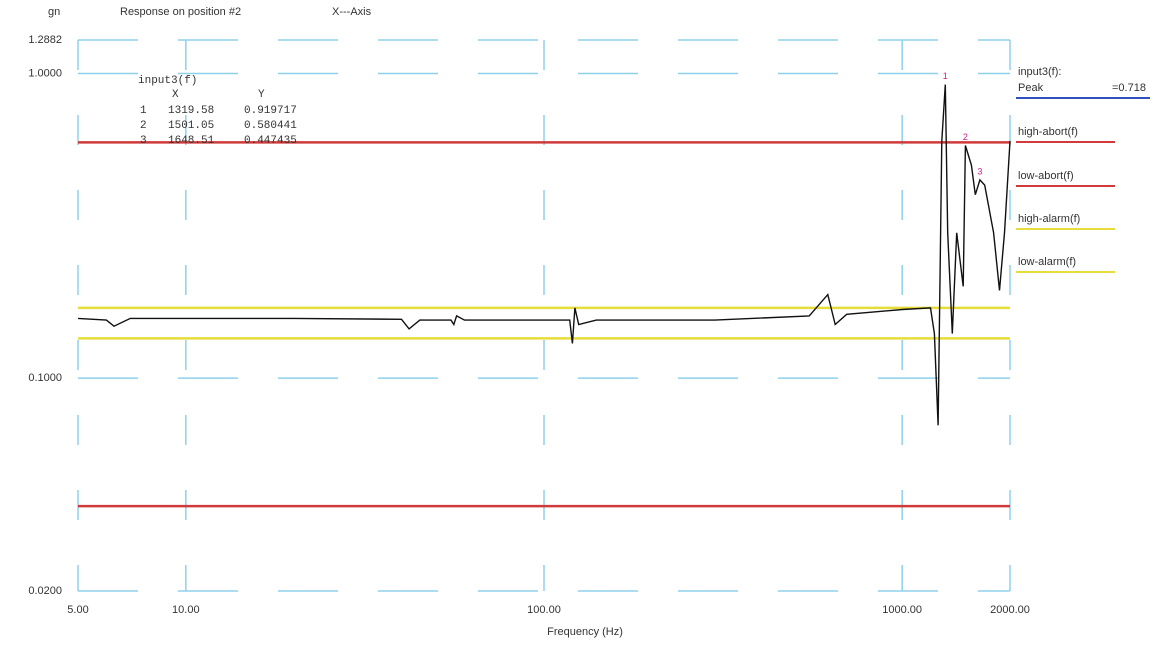 The width and height of the screenshot is (1165, 648). Describe the element at coordinates (191, 111) in the screenshot. I see `marker-table-cell: 1319.58` at that location.